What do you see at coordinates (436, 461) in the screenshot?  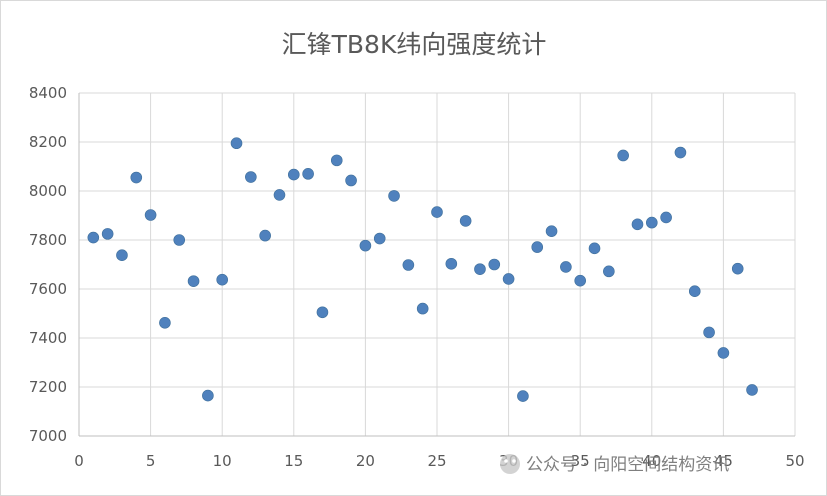 I see `x-tick-label: 25` at bounding box center [436, 461].